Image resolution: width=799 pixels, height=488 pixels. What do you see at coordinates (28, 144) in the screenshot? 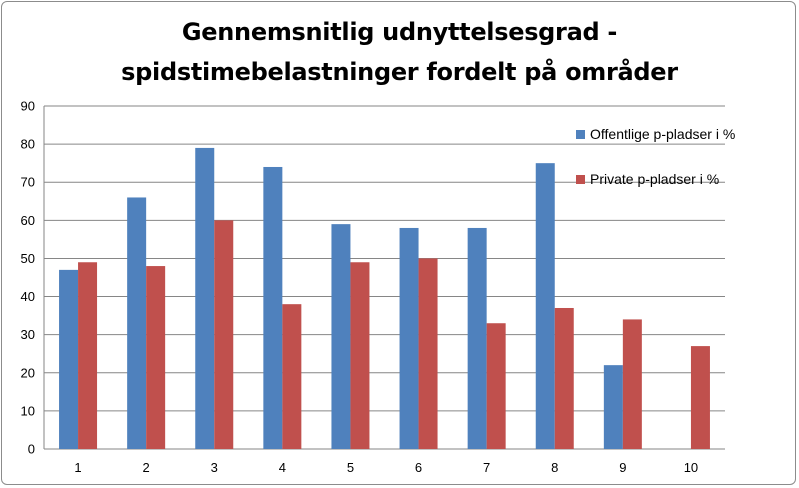
I see `y-tick-label: 80` at bounding box center [28, 144].